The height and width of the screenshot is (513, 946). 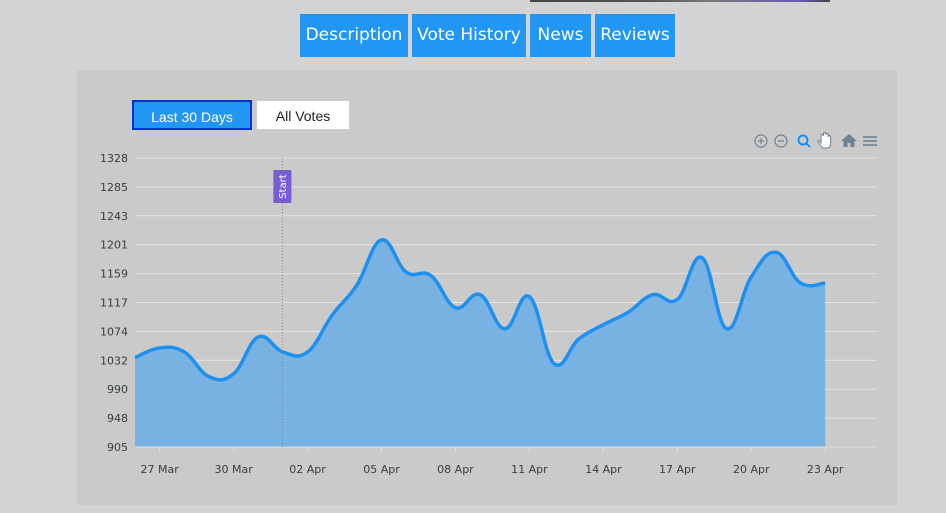 What do you see at coordinates (635, 35) in the screenshot?
I see `tab-reviews: Reviews` at bounding box center [635, 35].